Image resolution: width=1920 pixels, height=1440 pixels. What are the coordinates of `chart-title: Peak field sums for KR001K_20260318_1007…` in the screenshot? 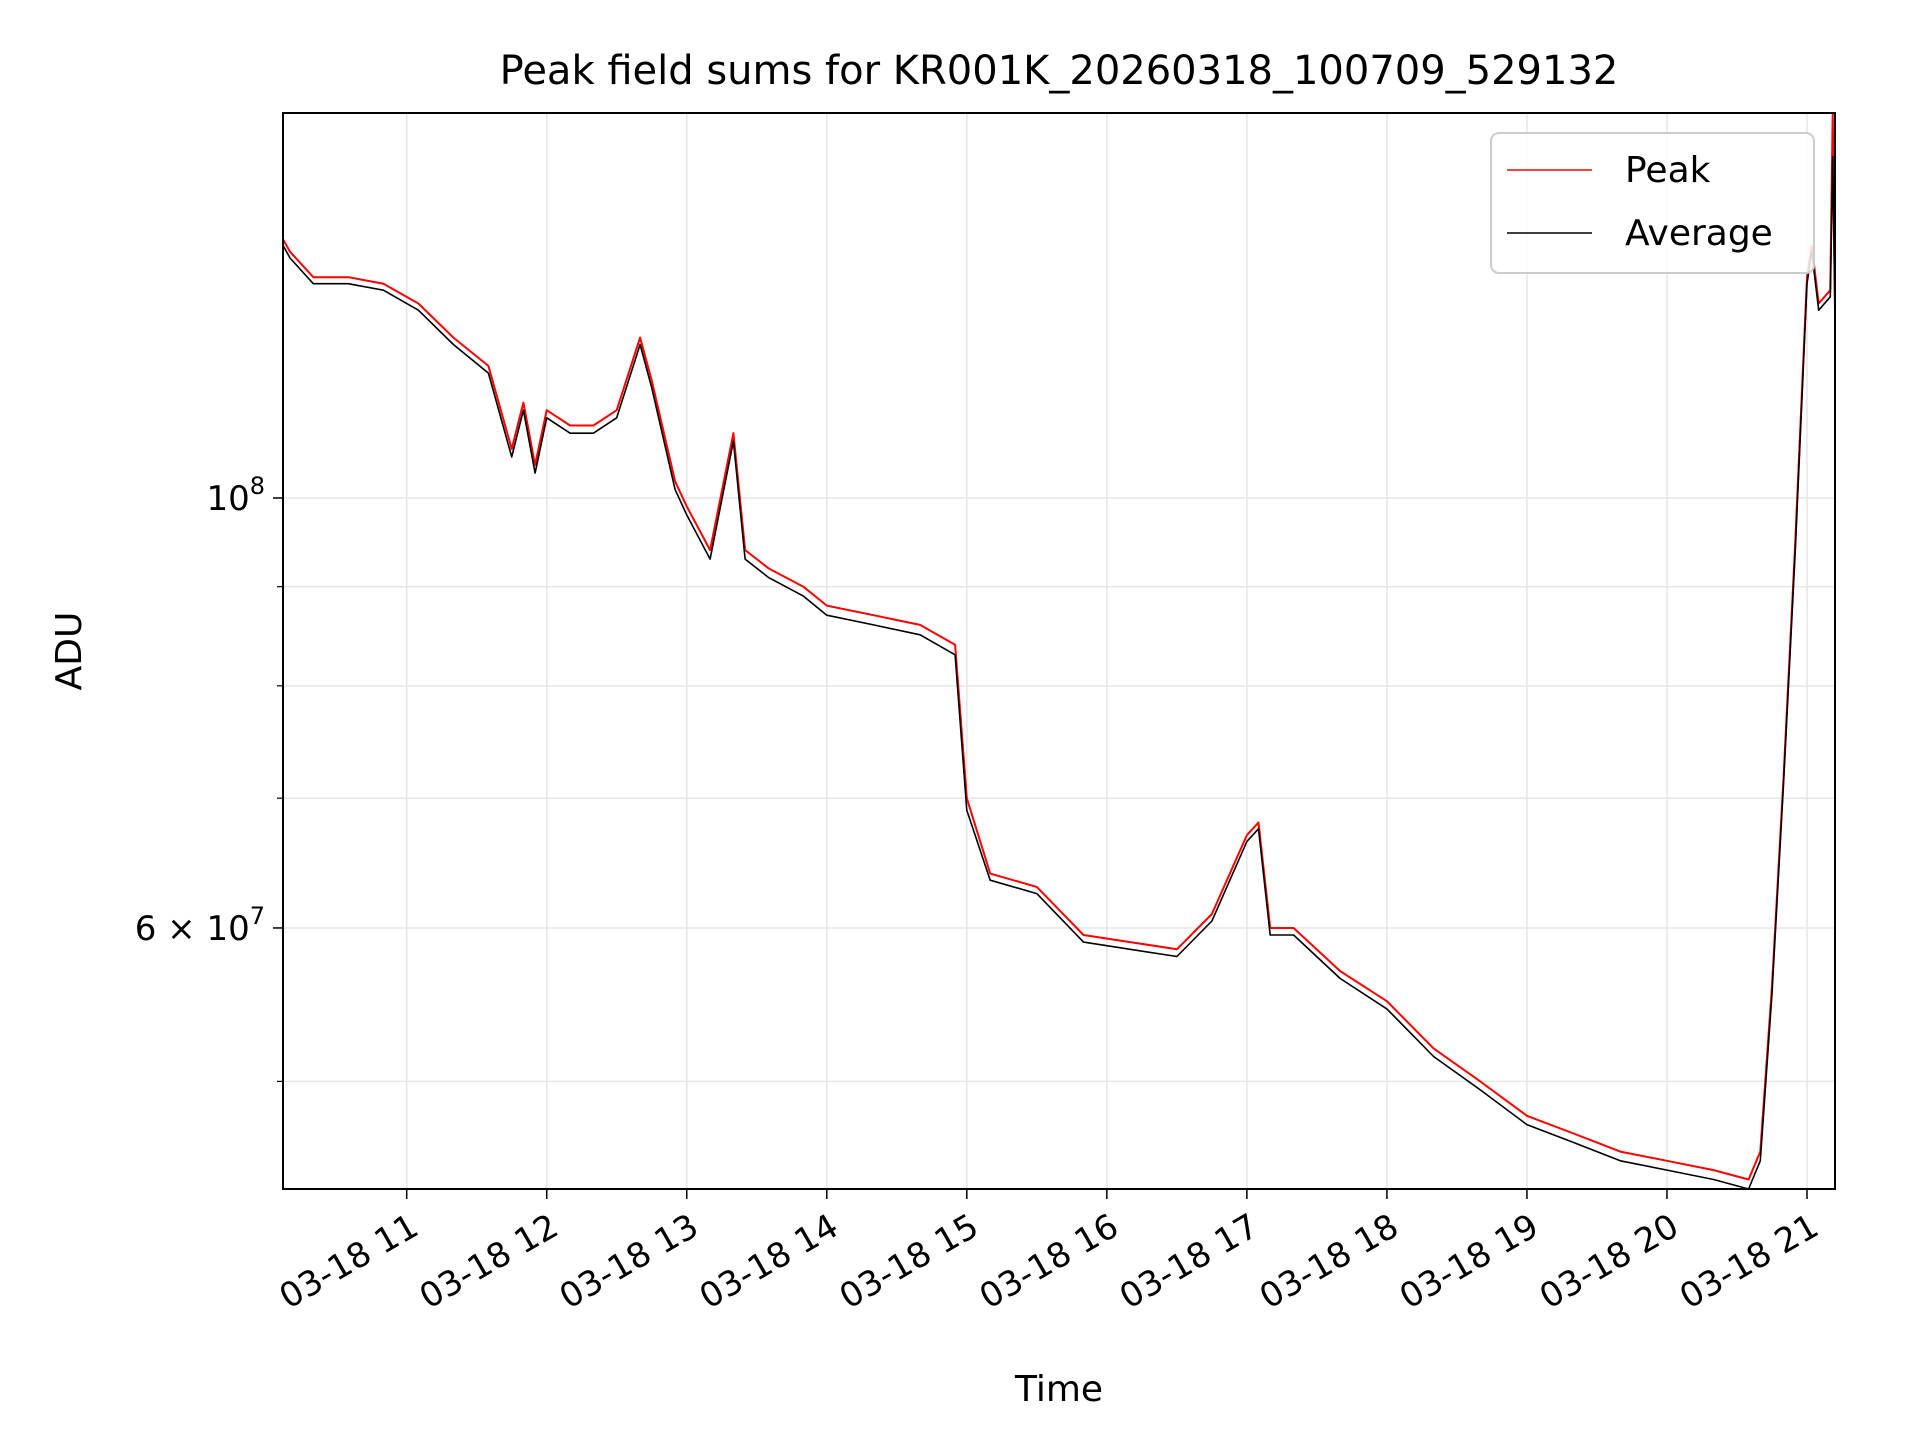 It's located at (1059, 71).